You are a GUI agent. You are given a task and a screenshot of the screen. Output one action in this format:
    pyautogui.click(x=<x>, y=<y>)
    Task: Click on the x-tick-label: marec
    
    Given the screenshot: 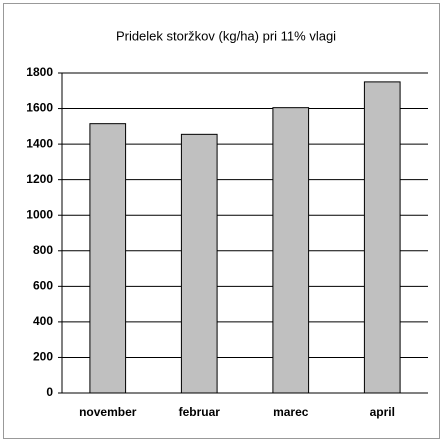 What is the action you would take?
    pyautogui.click(x=291, y=412)
    